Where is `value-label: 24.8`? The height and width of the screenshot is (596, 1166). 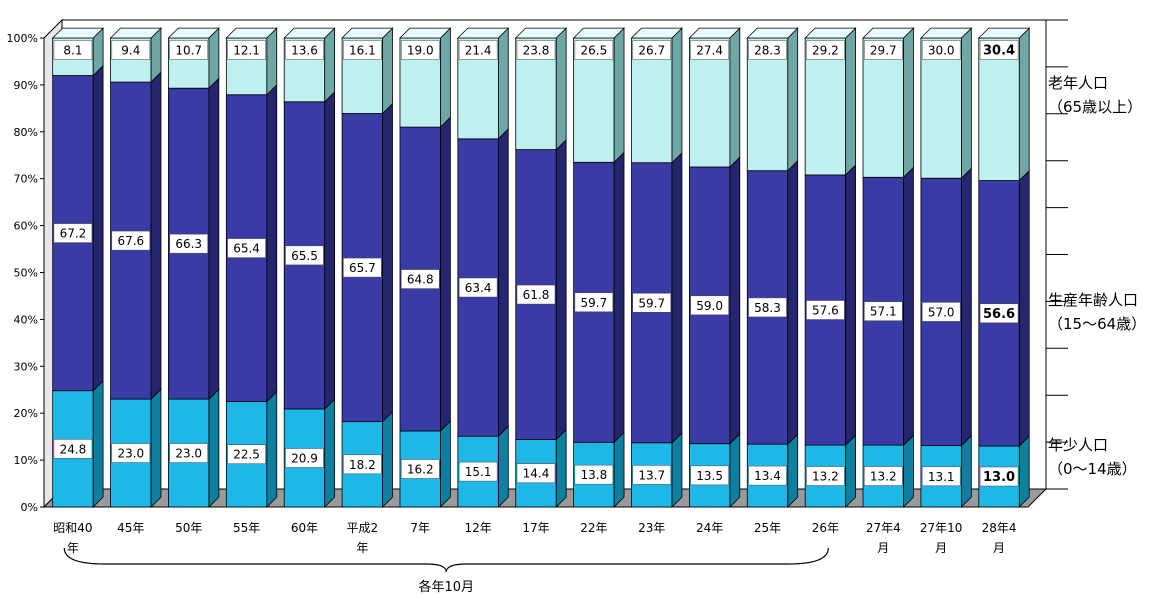 value-label: 24.8 is located at coordinates (73, 449).